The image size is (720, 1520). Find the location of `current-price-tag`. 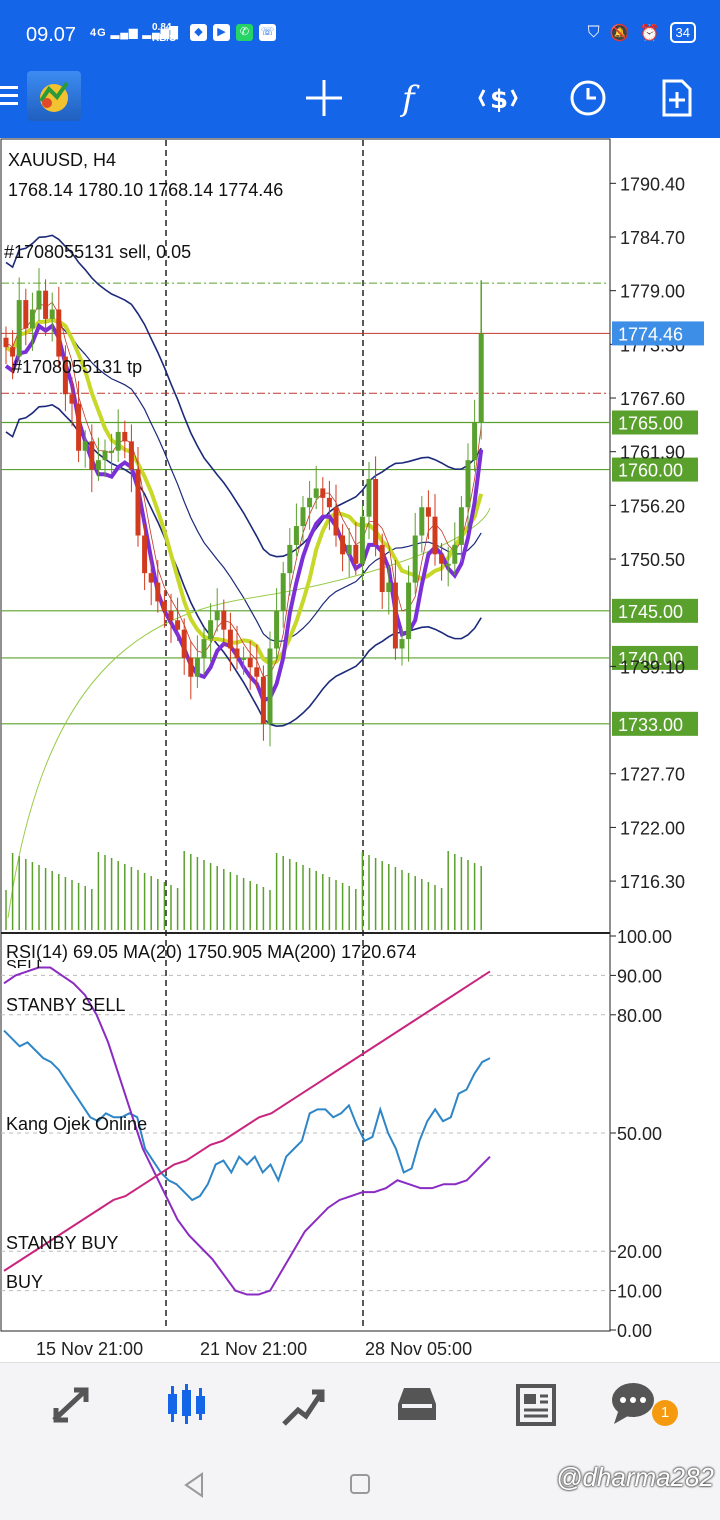

current-price-tag is located at coordinates (658, 333).